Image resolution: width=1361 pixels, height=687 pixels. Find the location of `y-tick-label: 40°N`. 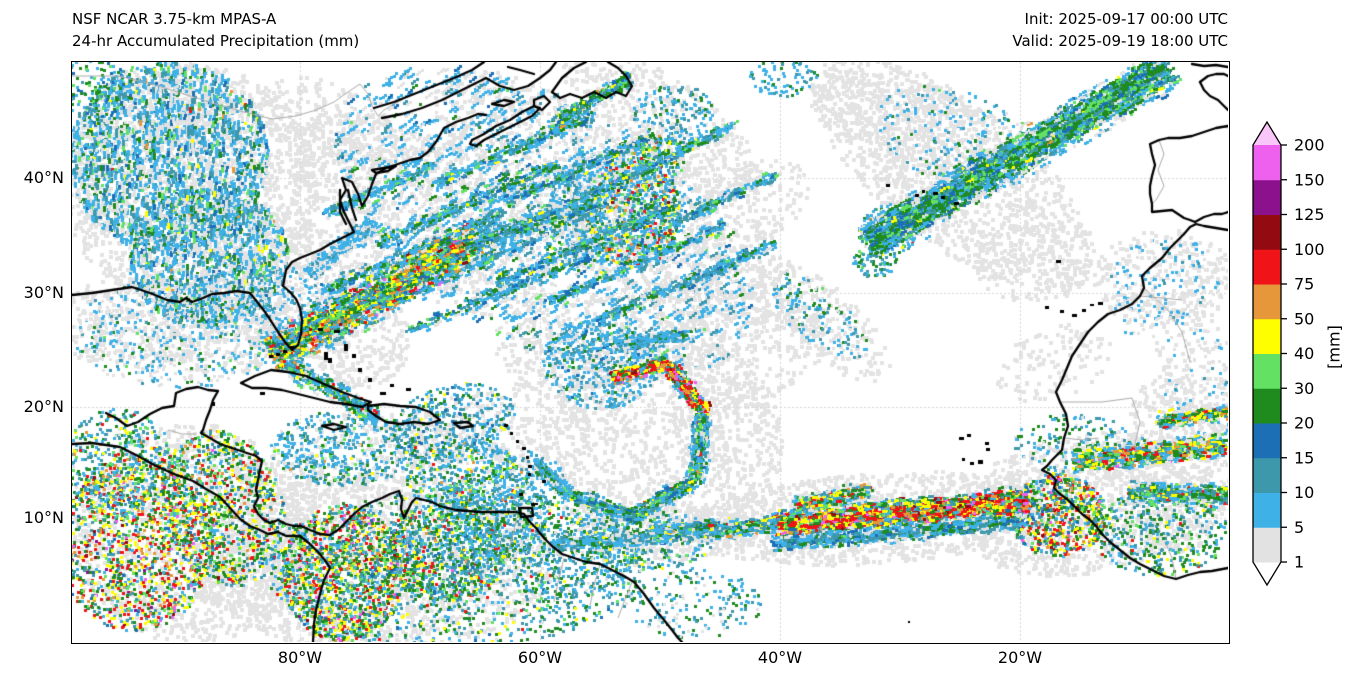

y-tick-label: 40°N is located at coordinates (43, 177).